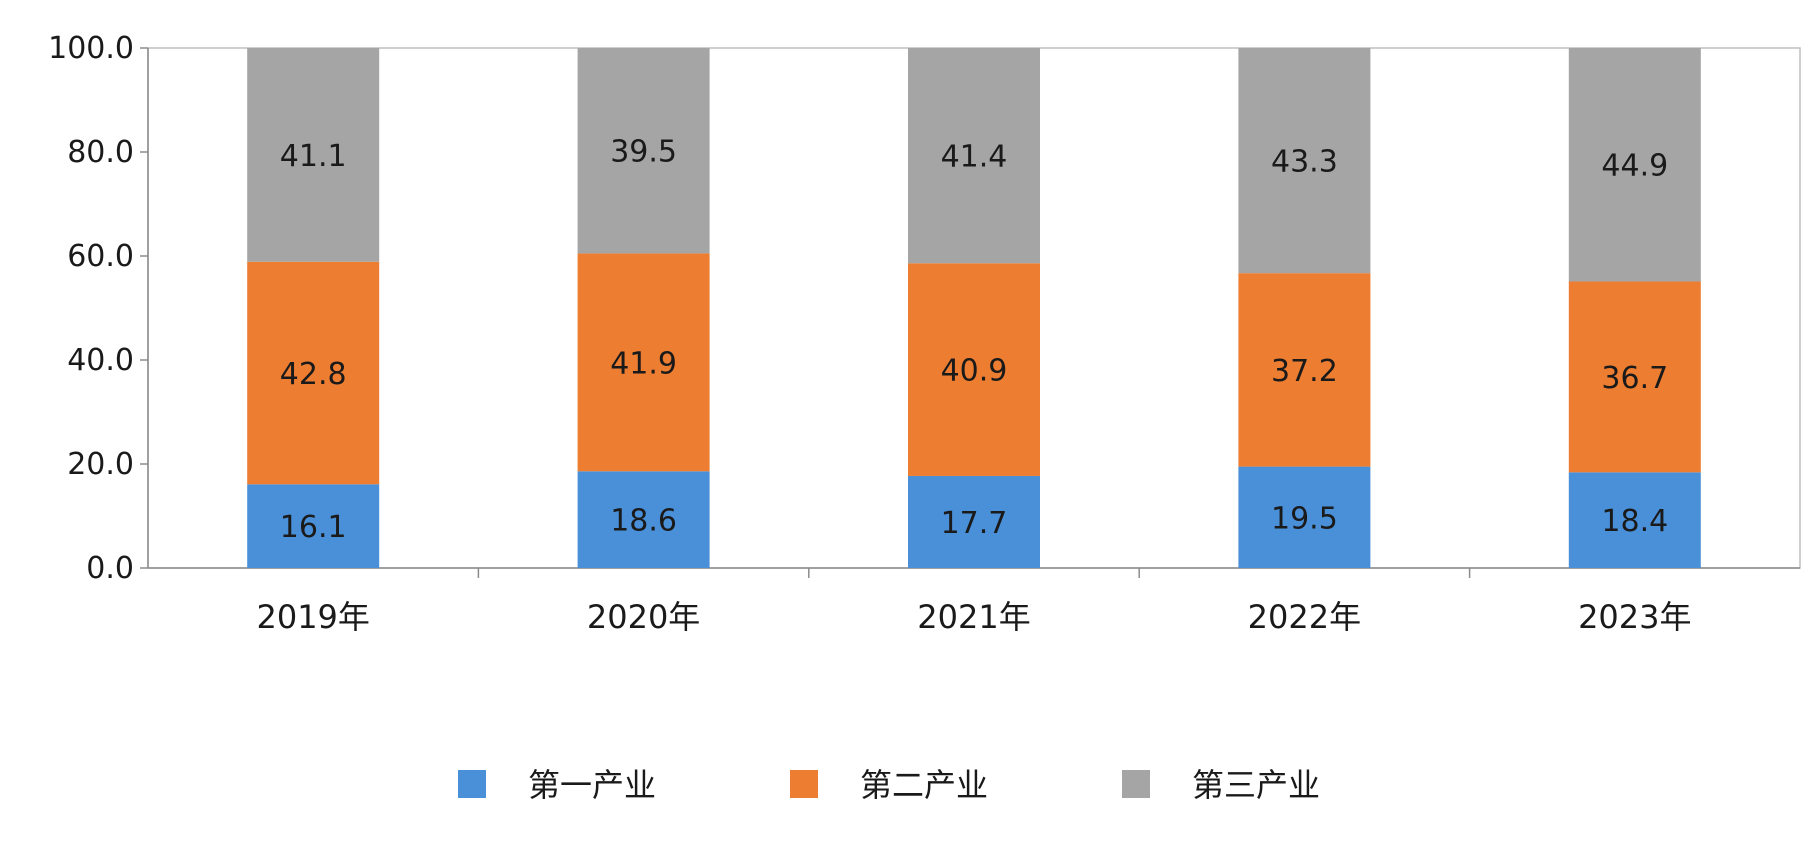 Image resolution: width=1808 pixels, height=854 pixels. I want to click on y-tick-label: 40.0, so click(100, 360).